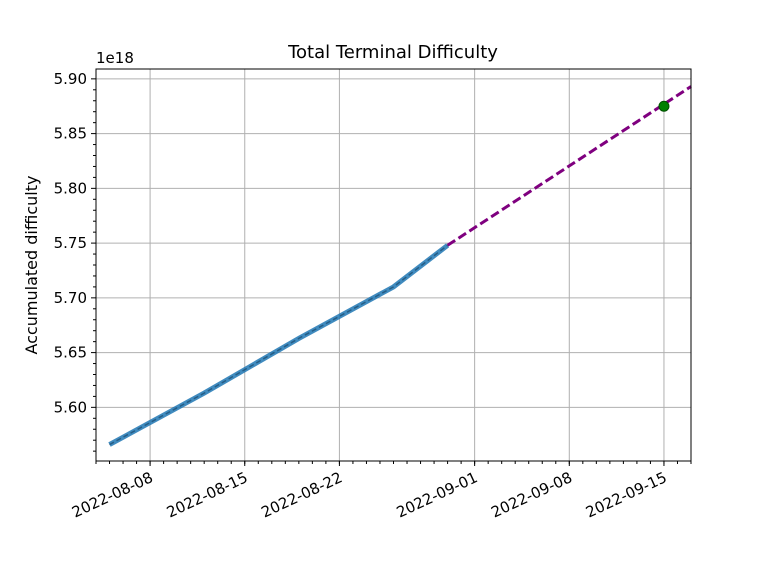 This screenshot has height=576, width=768. What do you see at coordinates (115, 58) in the screenshot?
I see `y-offset-label: 1e18` at bounding box center [115, 58].